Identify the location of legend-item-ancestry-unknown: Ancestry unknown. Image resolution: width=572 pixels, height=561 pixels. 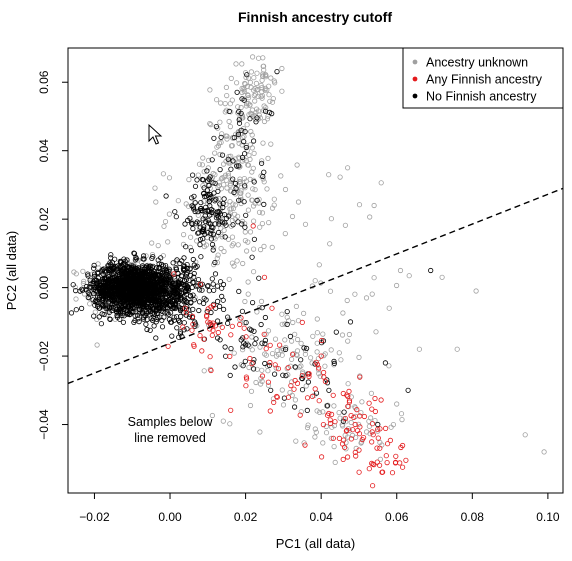
(470, 63).